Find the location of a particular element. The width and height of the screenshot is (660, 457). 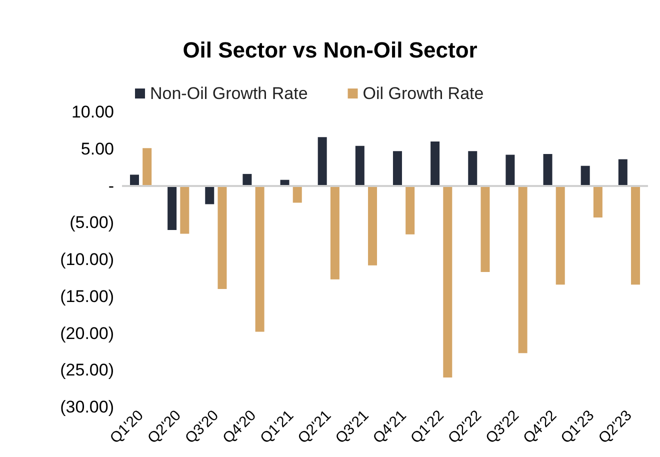

y-tick-label: (15.00) is located at coordinates (87, 296).